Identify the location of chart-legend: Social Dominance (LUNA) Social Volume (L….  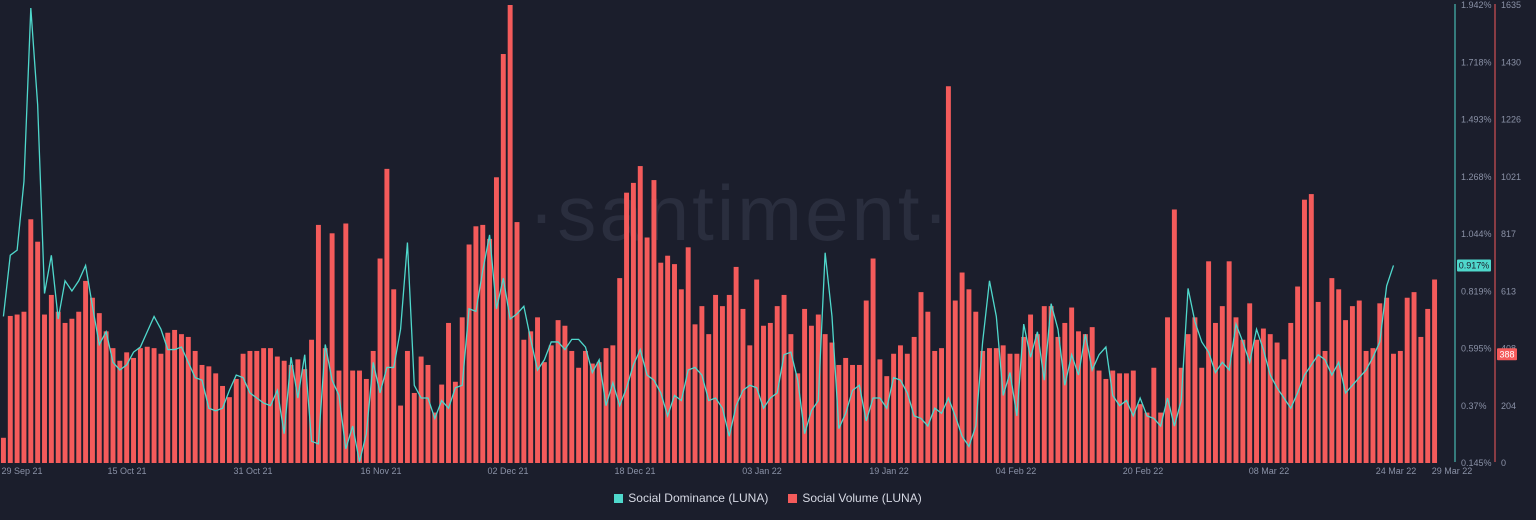
(768, 498).